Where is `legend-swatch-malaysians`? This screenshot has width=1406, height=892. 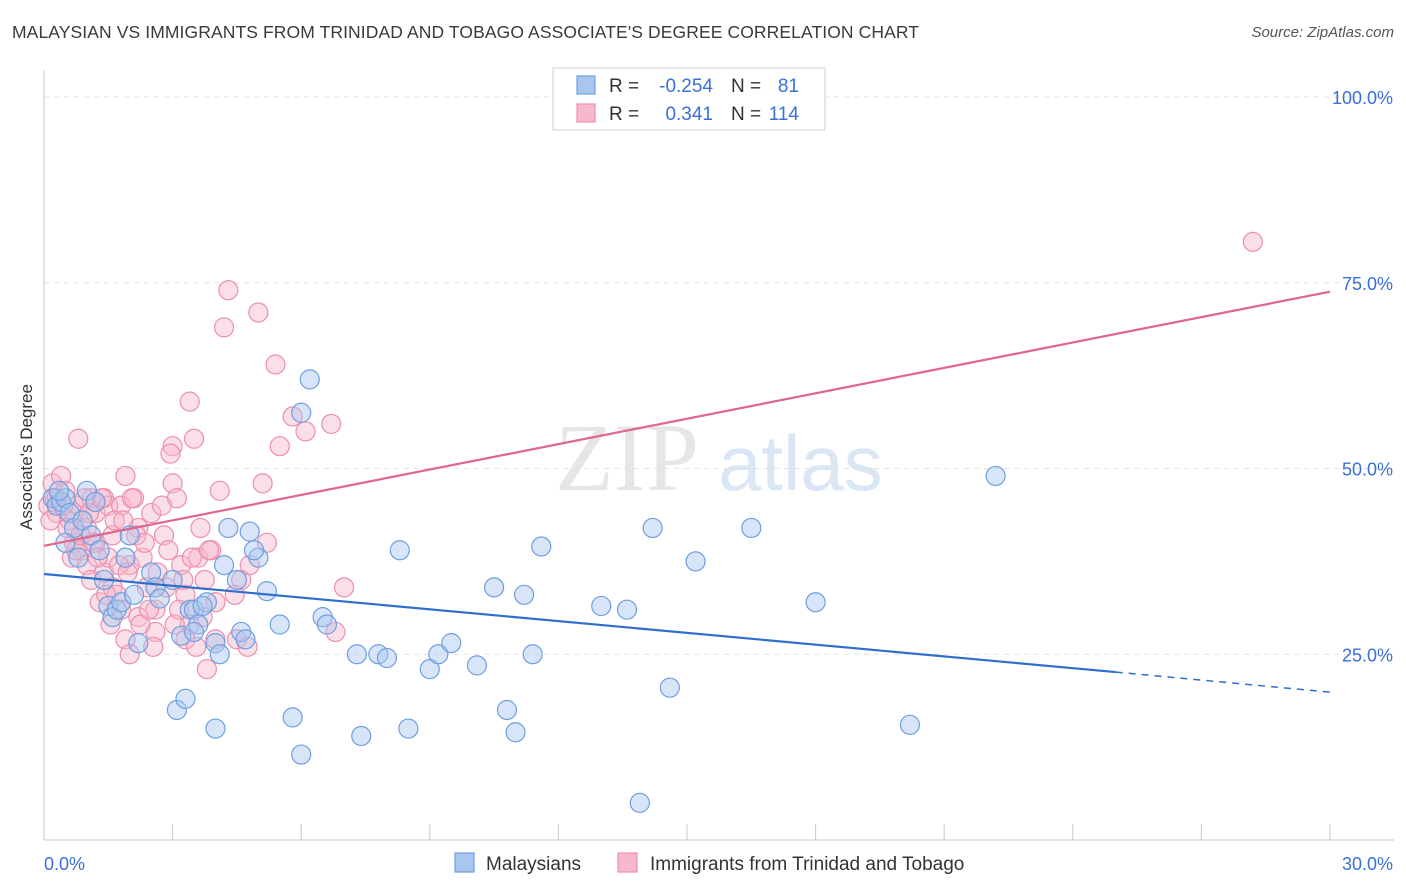
legend-swatch-malaysians is located at coordinates (464, 862).